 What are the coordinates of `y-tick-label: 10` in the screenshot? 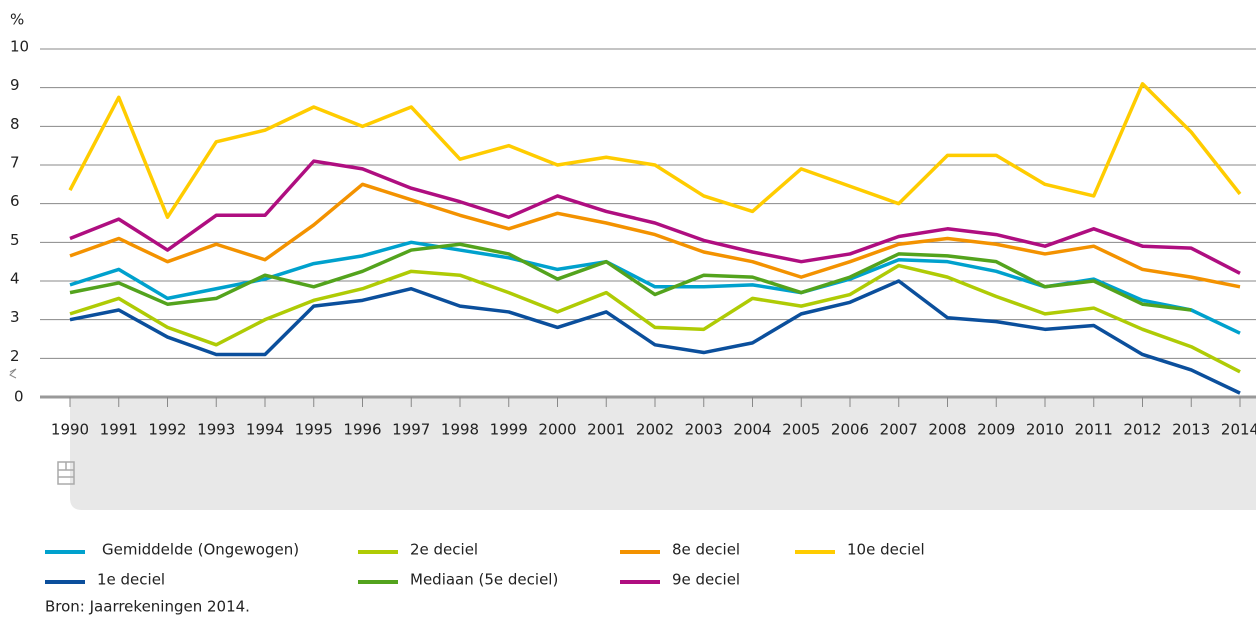 It's located at (19, 47).